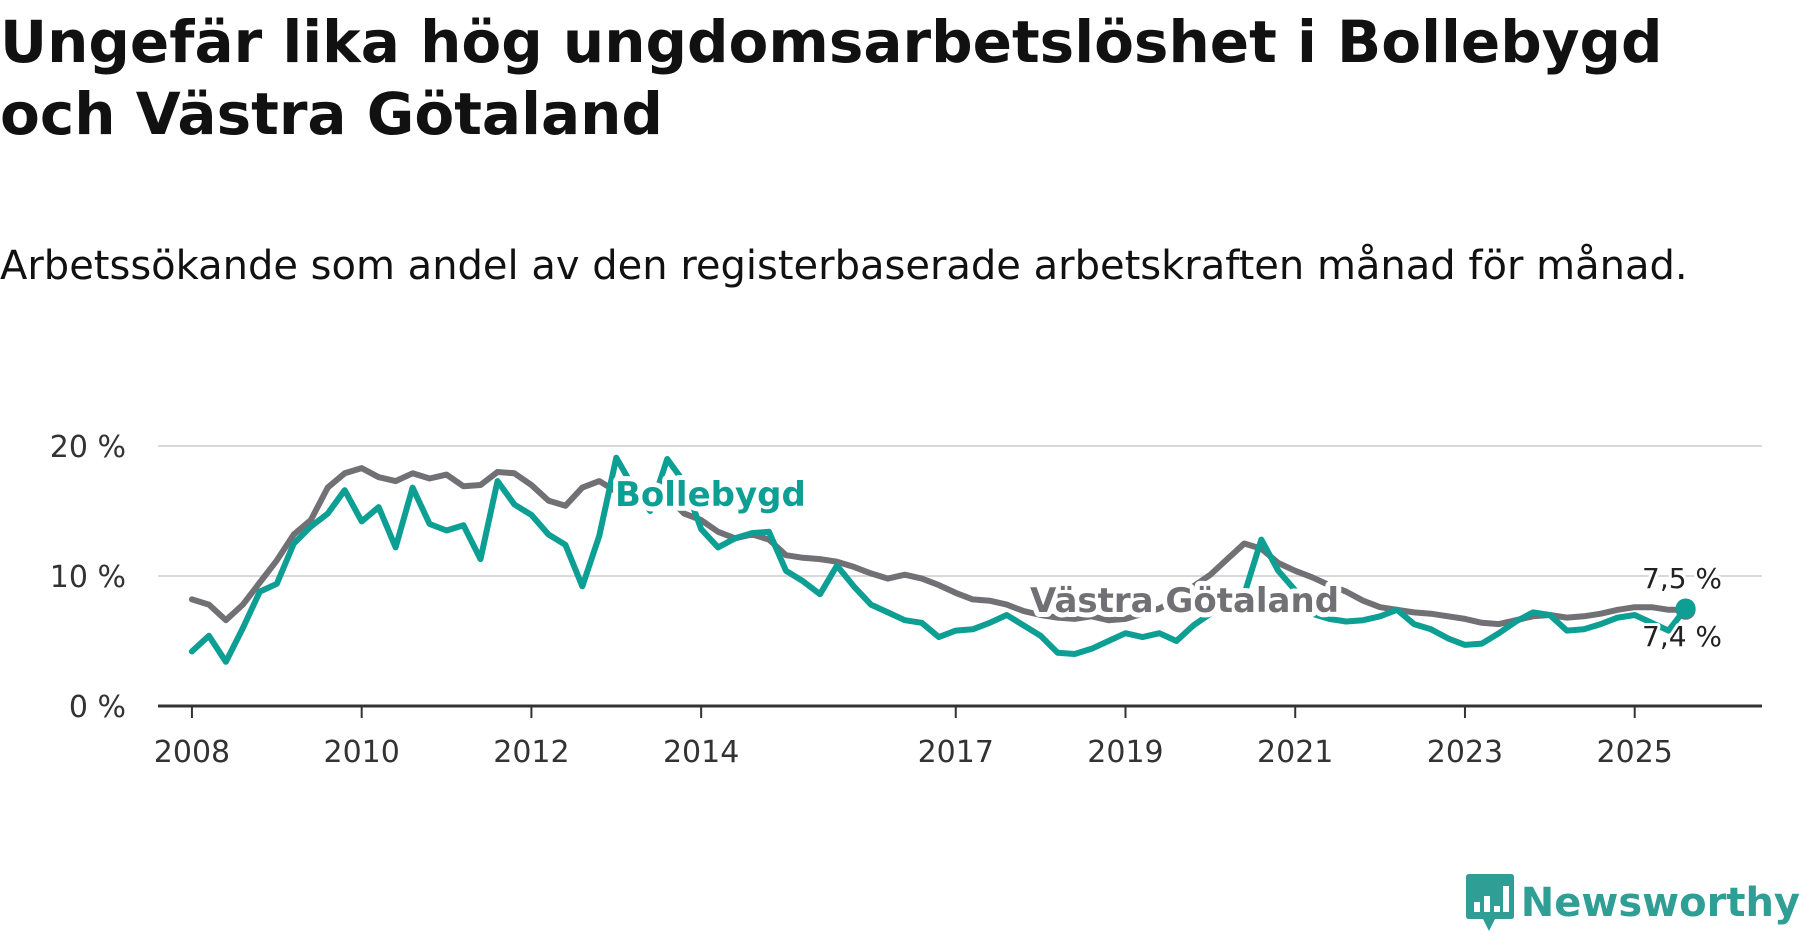 This screenshot has height=948, width=1800. Describe the element at coordinates (1184, 601) in the screenshot. I see `series-label-vastra-gotaland: Västra Götaland` at that location.